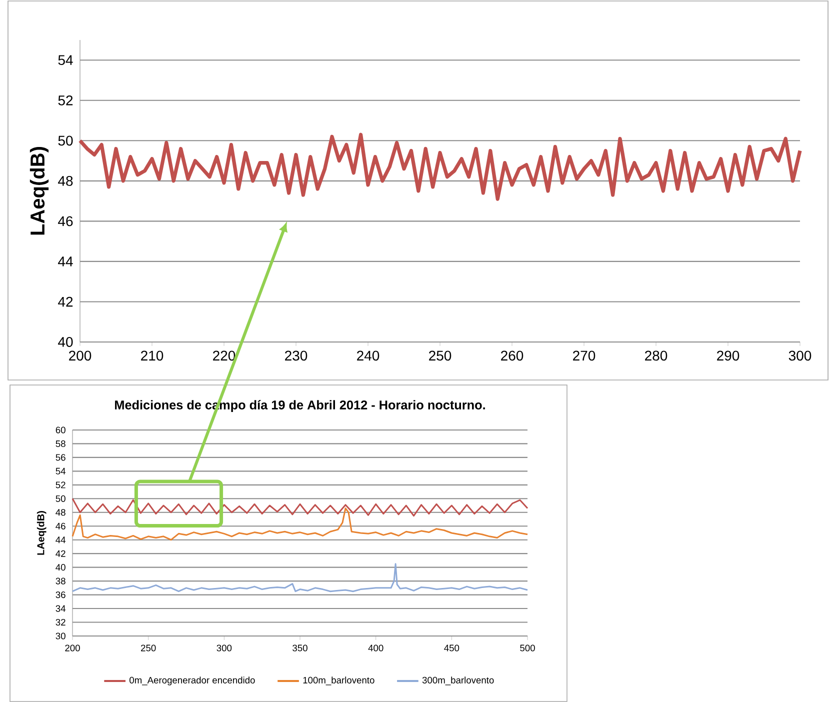 This screenshot has width=829, height=702. Describe the element at coordinates (728, 355) in the screenshot. I see `x-tick-label: 290` at that location.